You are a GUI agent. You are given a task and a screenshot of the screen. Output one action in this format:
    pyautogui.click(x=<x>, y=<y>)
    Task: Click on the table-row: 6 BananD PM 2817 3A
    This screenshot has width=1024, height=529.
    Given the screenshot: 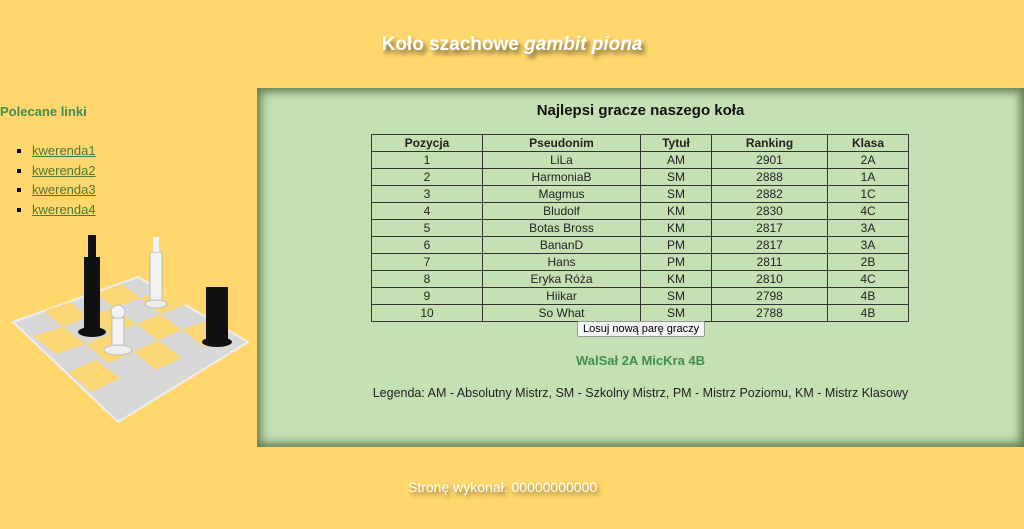 What is the action you would take?
    pyautogui.click(x=640, y=245)
    